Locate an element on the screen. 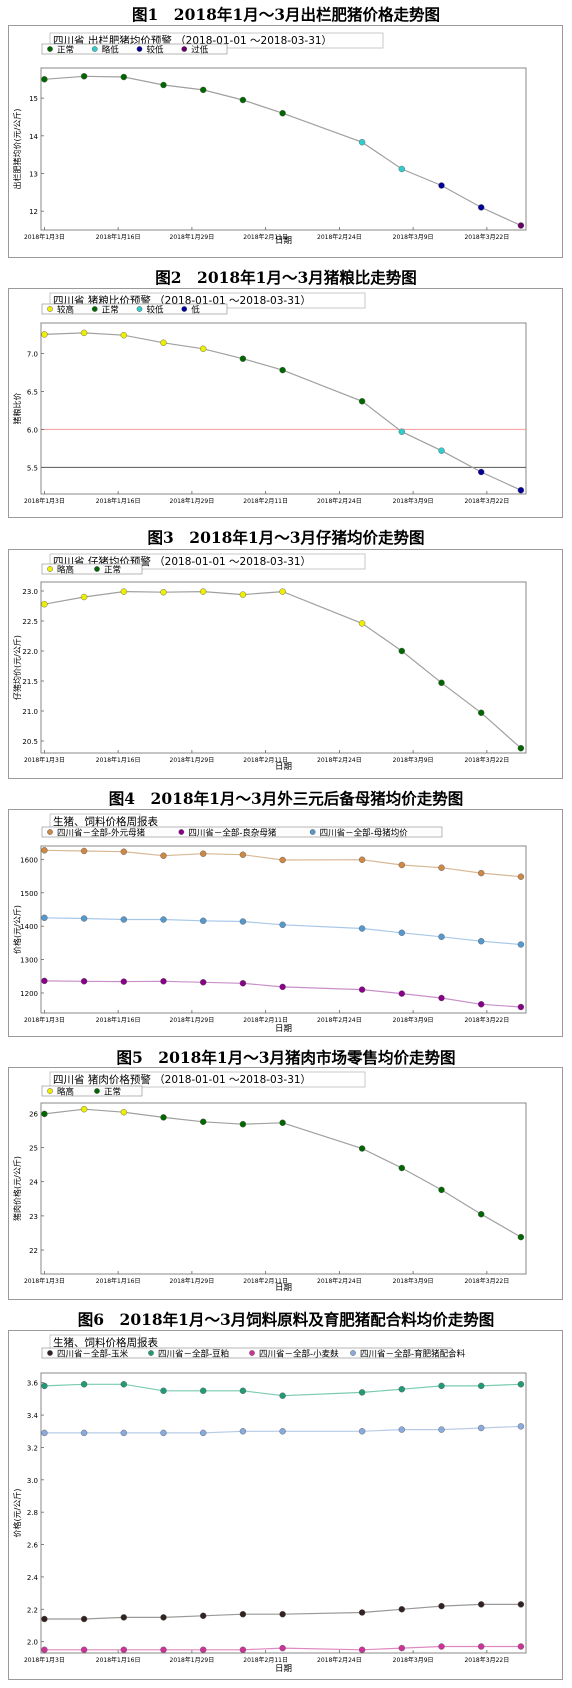  chart-4-x-tick-label-4: 2018年2月11日 is located at coordinates (265, 1020).